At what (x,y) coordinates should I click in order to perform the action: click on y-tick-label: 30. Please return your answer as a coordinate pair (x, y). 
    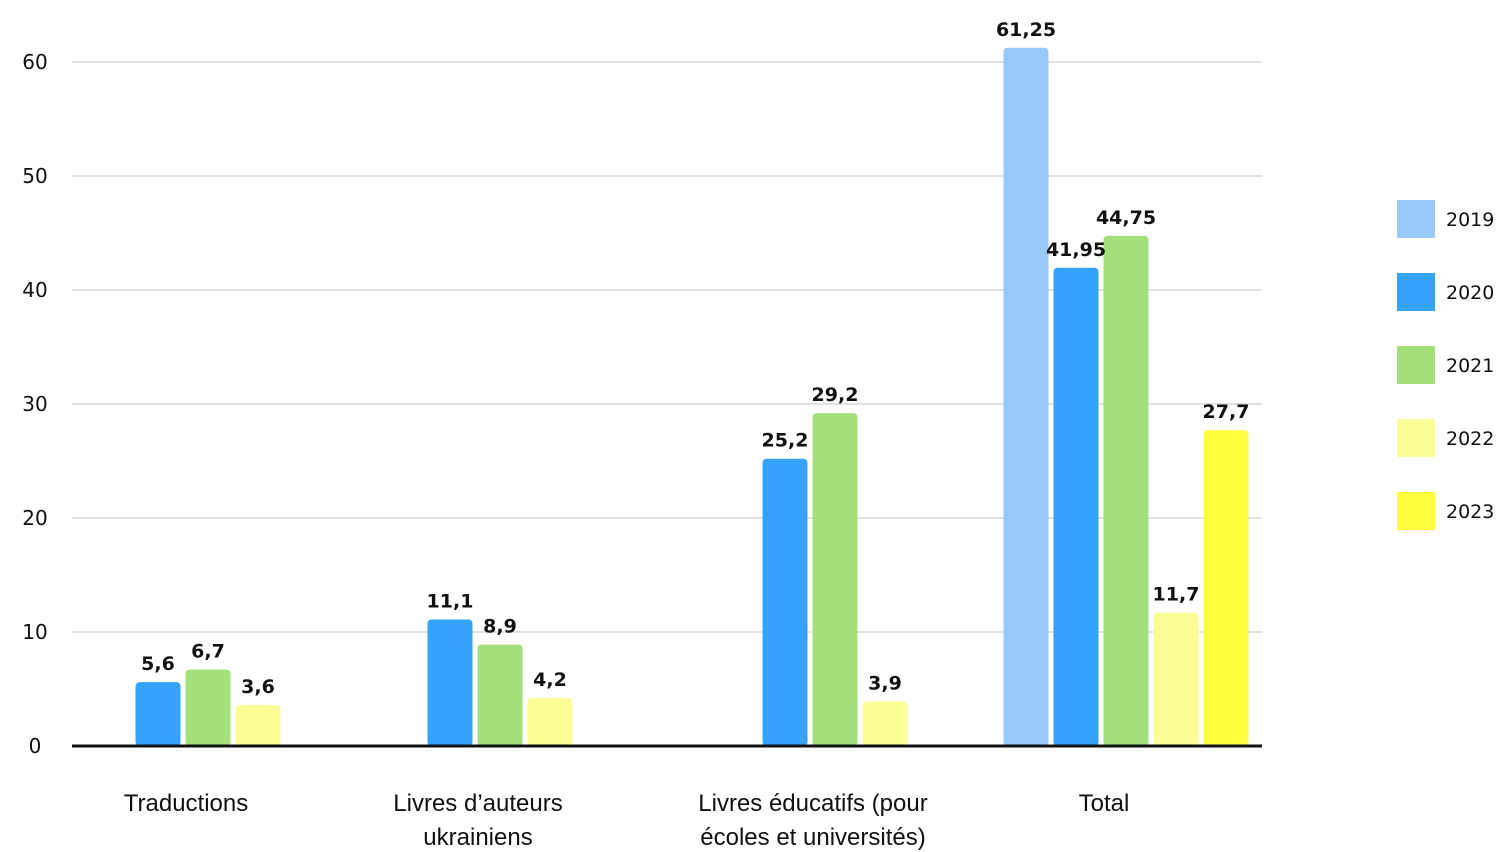
    Looking at the image, I should click on (34, 404).